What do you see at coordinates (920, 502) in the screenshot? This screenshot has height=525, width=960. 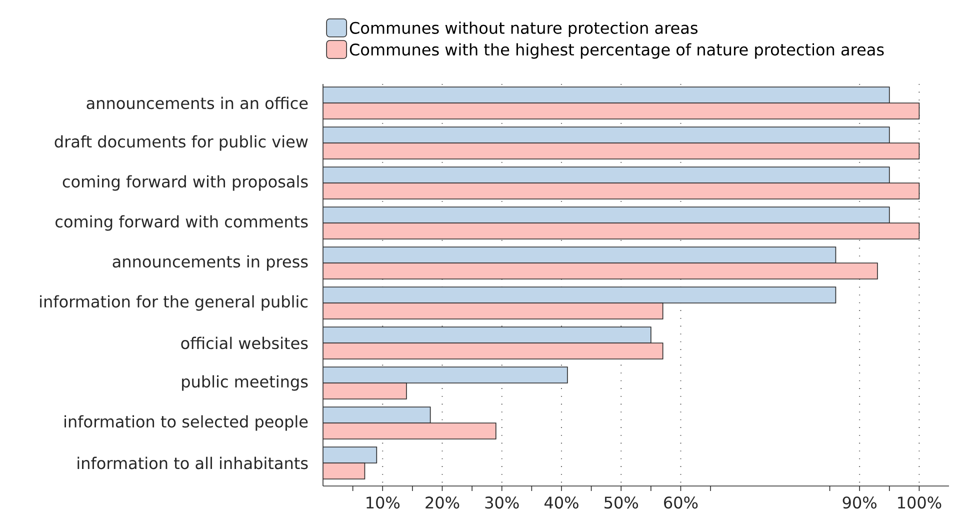 I see `x-tick-label: 100%` at bounding box center [920, 502].